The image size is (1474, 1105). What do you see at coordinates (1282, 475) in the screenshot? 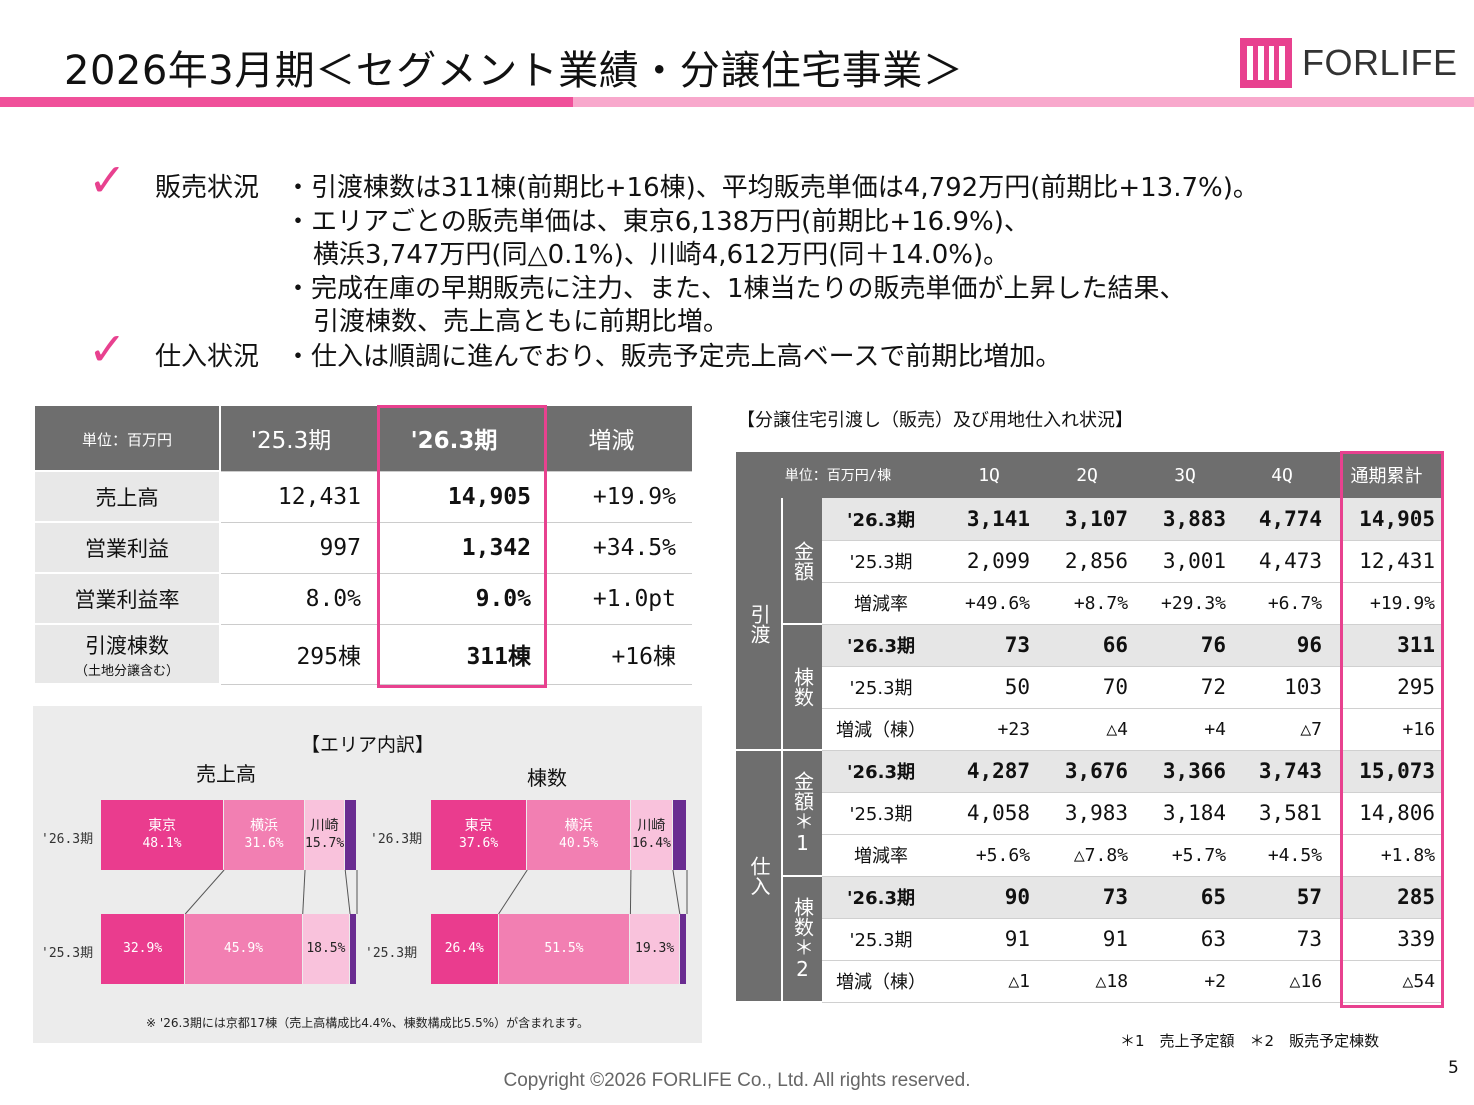
I see `col-4q: 4Q` at bounding box center [1282, 475].